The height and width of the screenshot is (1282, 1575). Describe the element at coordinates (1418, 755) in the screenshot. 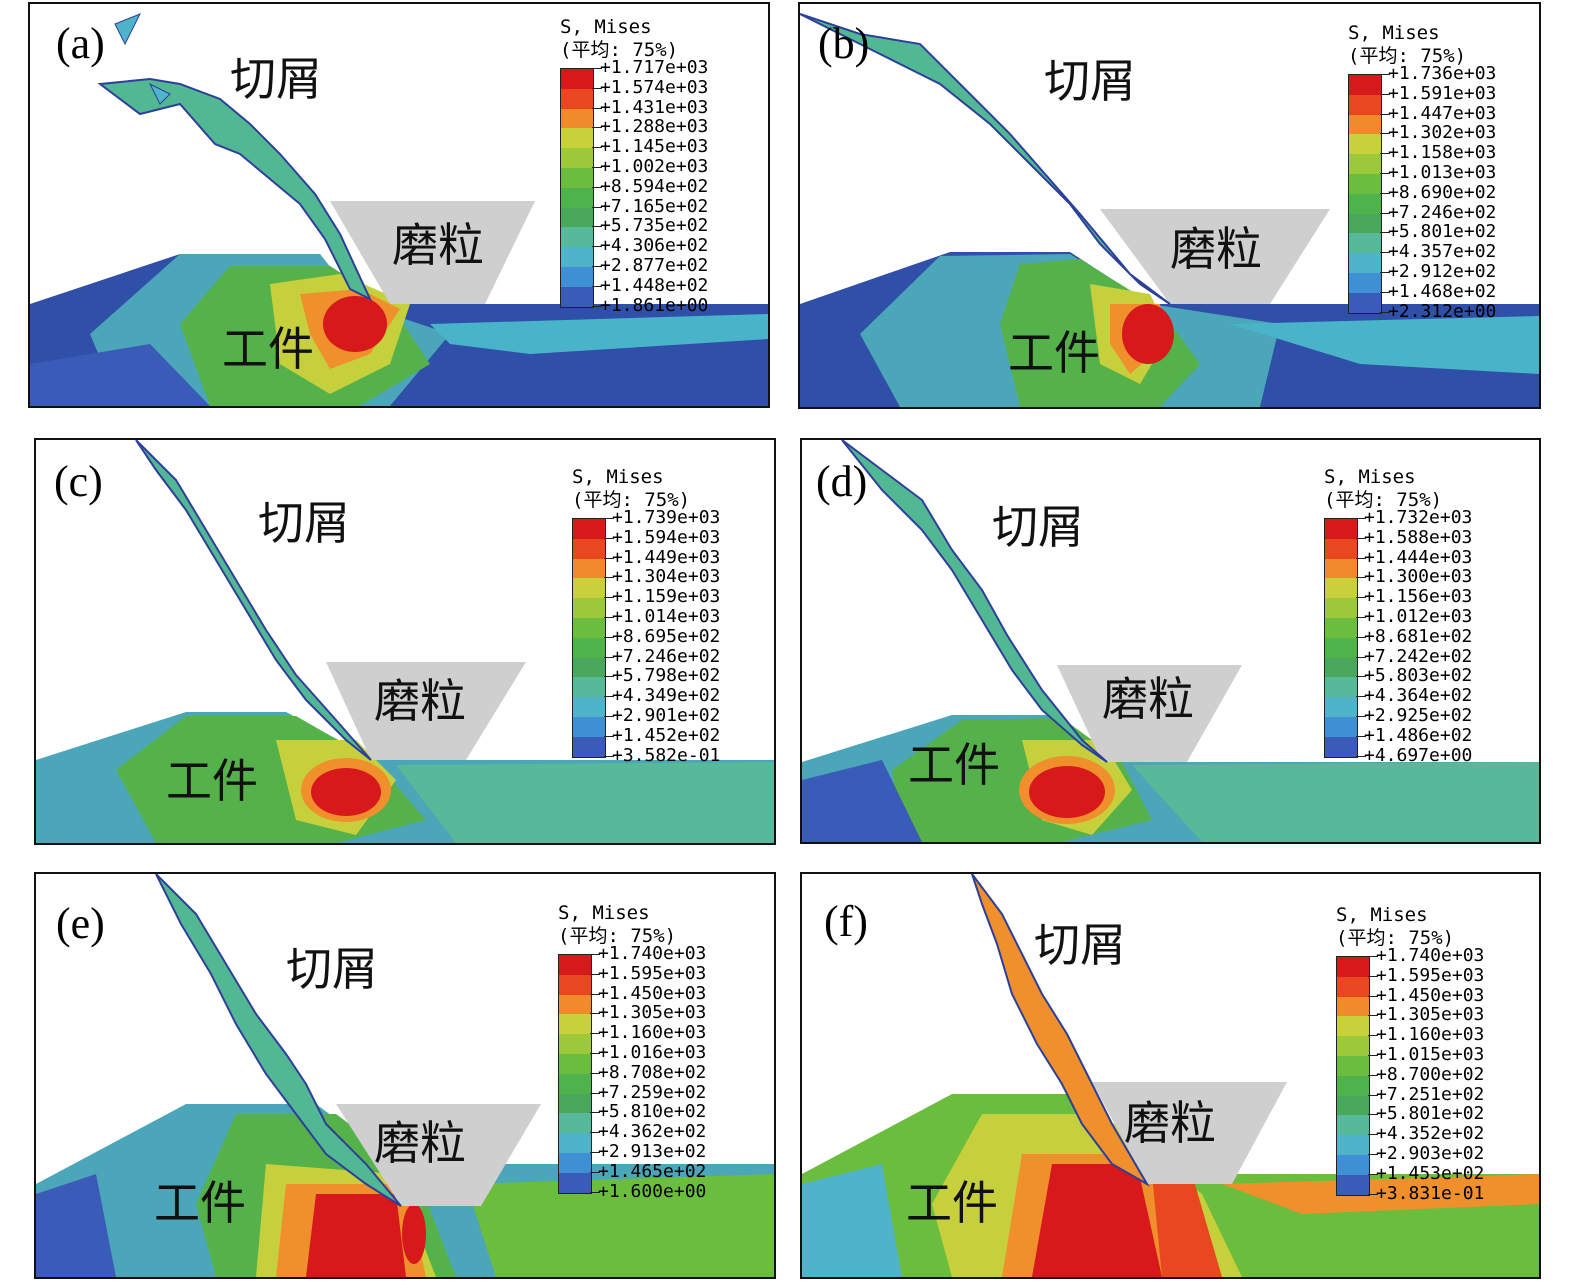

I see `legend-value: +4.697e+00` at that location.